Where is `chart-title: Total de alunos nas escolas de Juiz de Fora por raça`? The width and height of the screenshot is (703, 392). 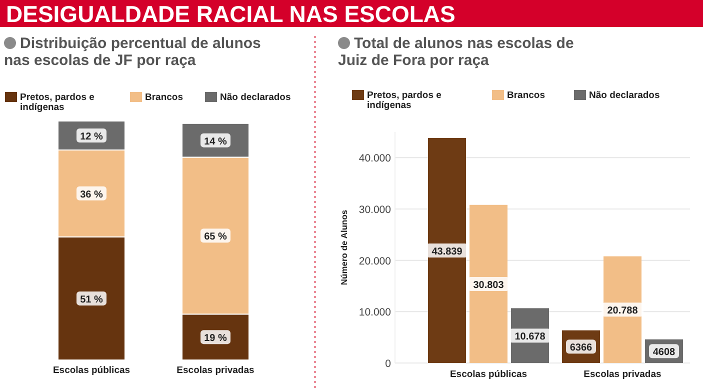 chart-title: Total de alunos nas escolas de Juiz de Fora por raça is located at coordinates (456, 52).